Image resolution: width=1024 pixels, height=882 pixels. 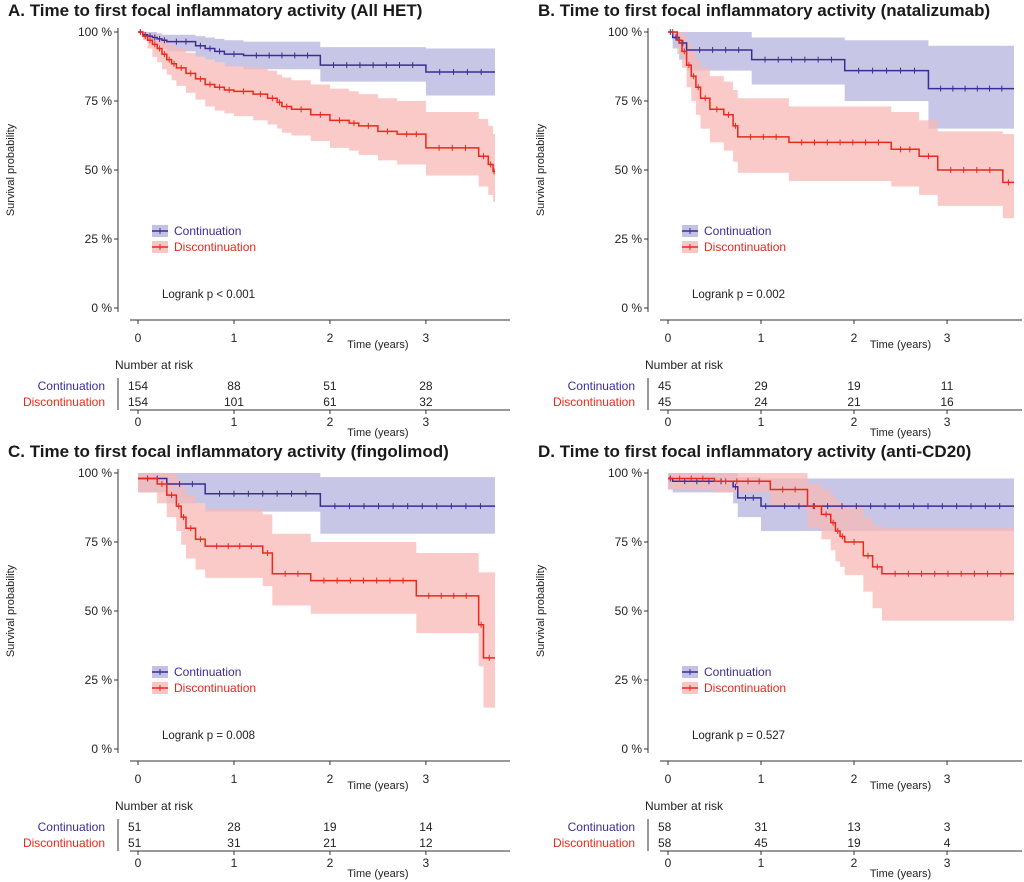 What do you see at coordinates (761, 386) in the screenshot?
I see `risk-value: 29` at bounding box center [761, 386].